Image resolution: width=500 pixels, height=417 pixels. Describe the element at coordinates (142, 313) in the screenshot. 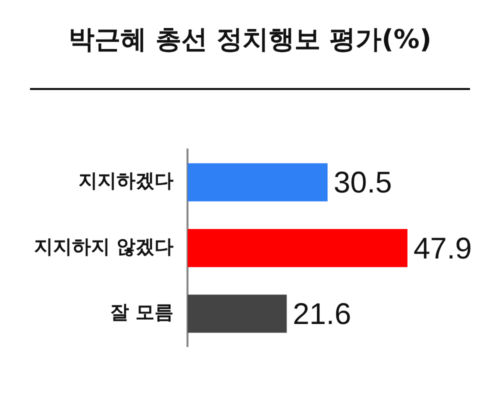

I see `y-tick-label: 잘 모름` at that location.